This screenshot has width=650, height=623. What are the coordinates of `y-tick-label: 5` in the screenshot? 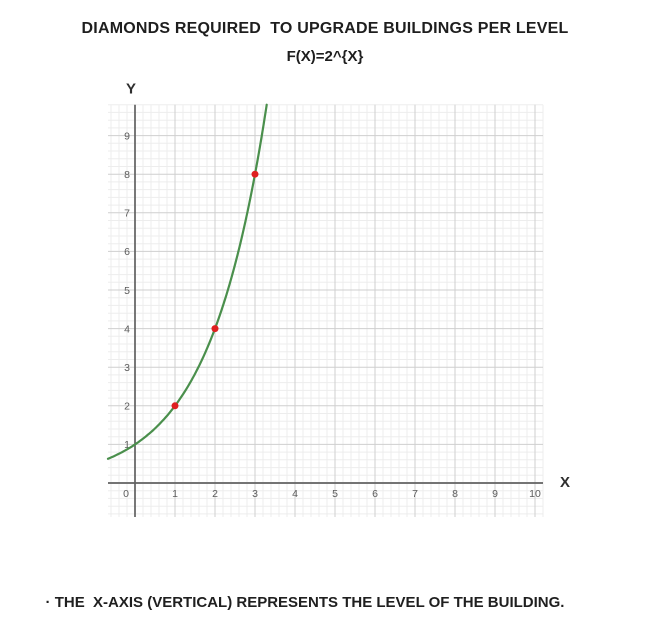 It's located at (127, 291).